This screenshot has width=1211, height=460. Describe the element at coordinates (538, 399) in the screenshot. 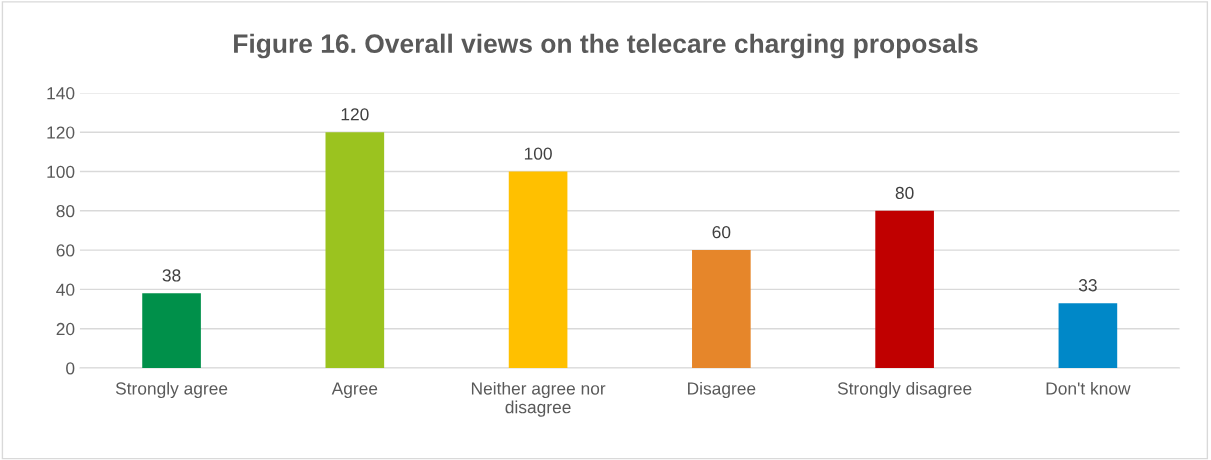

I see `x-tick-label: Neither agree nor disagree` at that location.